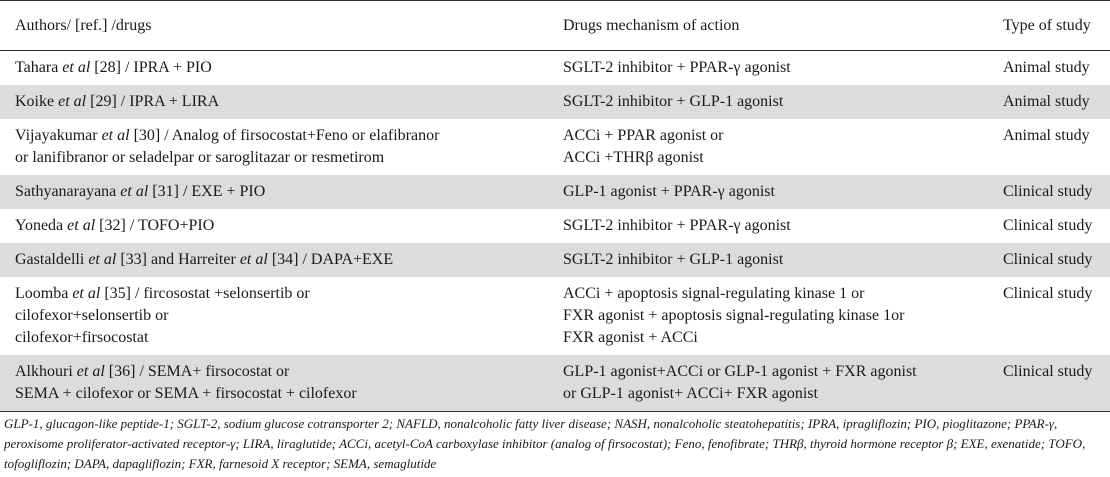 Image resolution: width=1110 pixels, height=477 pixels. What do you see at coordinates (46, 371) in the screenshot?
I see `authors-text: Alkhouri` at bounding box center [46, 371].